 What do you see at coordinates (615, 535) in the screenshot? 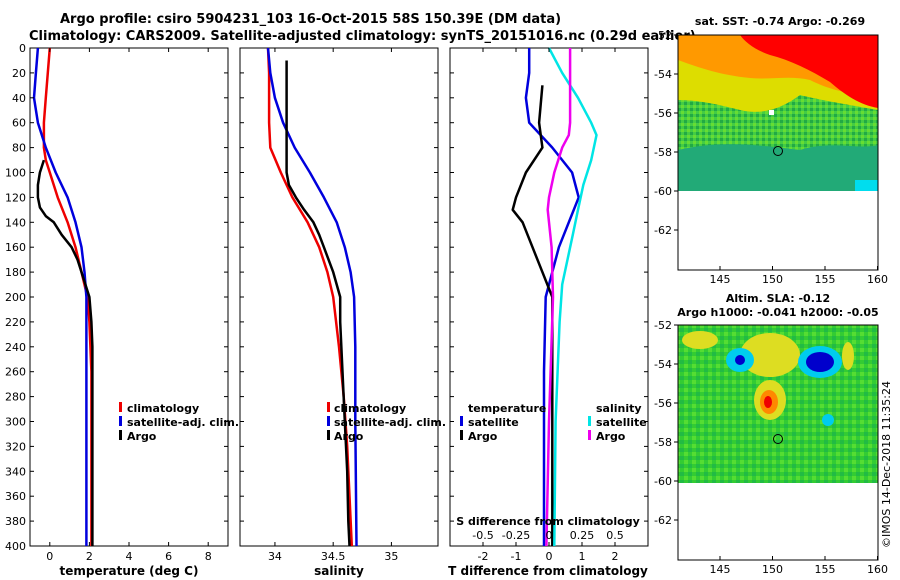
I see `x2-tick-label: 0.5` at bounding box center [615, 535].